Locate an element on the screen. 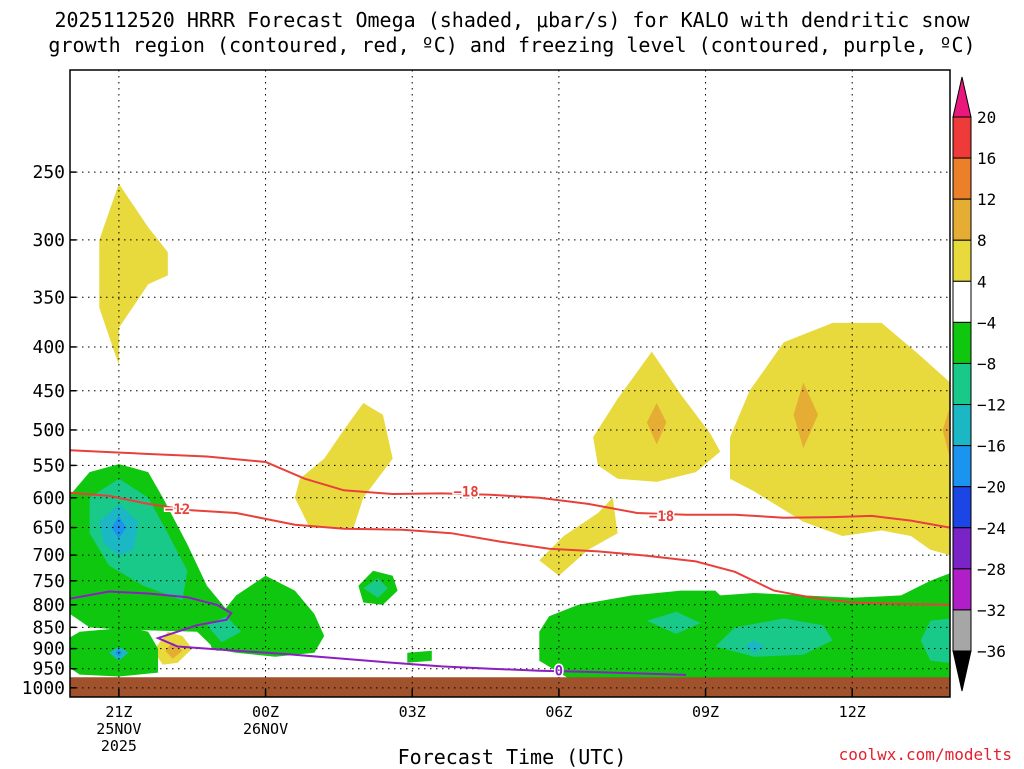 The height and width of the screenshot is (769, 1024). y-tick-label-450: 450 is located at coordinates (48, 391).